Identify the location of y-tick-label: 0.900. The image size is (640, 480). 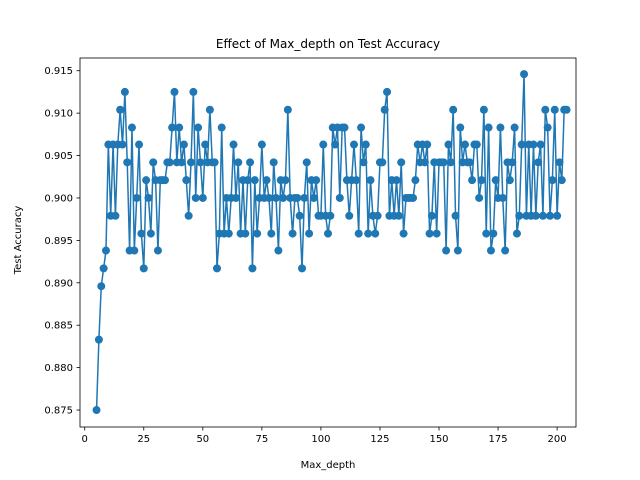
(58, 198).